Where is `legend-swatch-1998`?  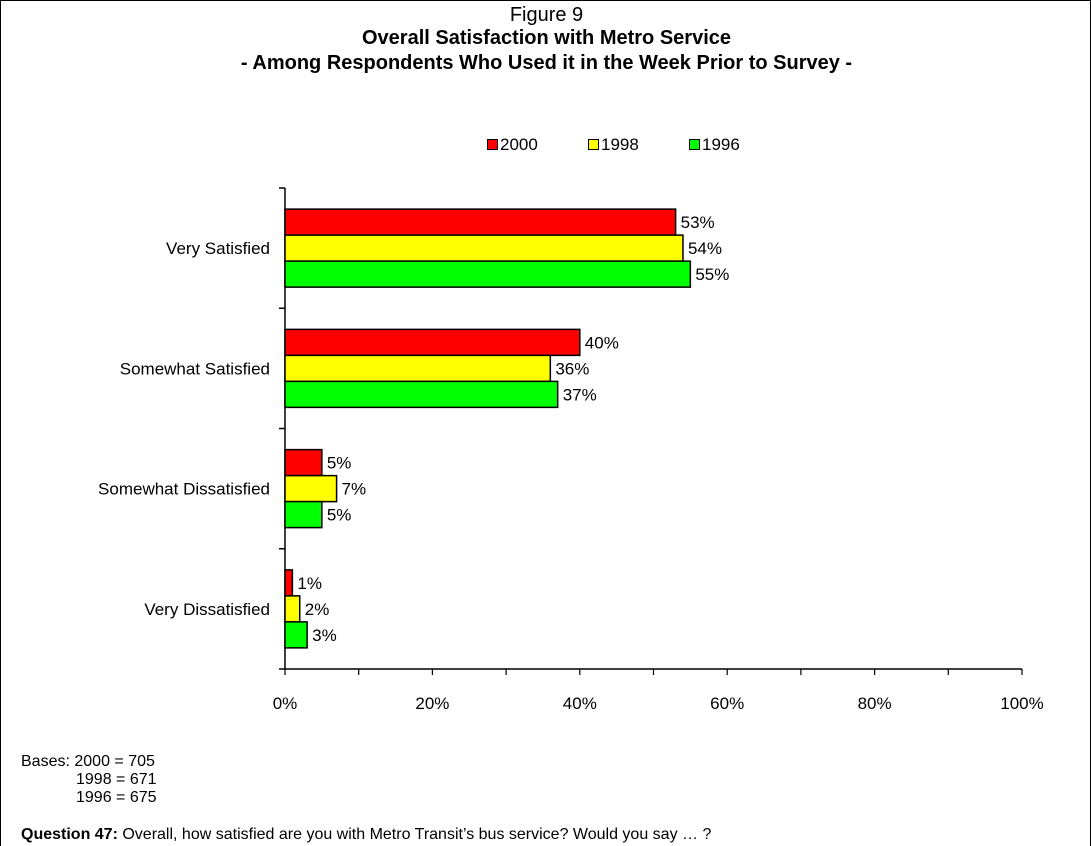
legend-swatch-1998 is located at coordinates (593, 144).